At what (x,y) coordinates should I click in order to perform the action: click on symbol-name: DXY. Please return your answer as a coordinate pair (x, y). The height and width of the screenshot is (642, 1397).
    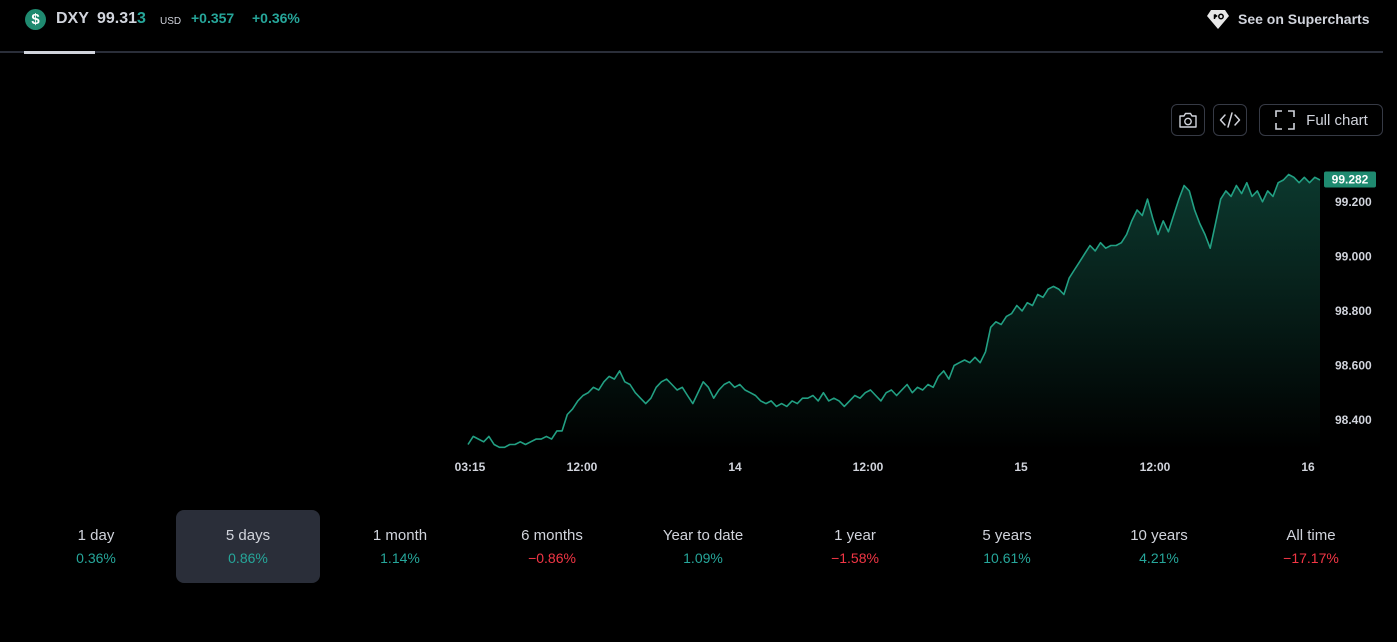
    Looking at the image, I should click on (72, 18).